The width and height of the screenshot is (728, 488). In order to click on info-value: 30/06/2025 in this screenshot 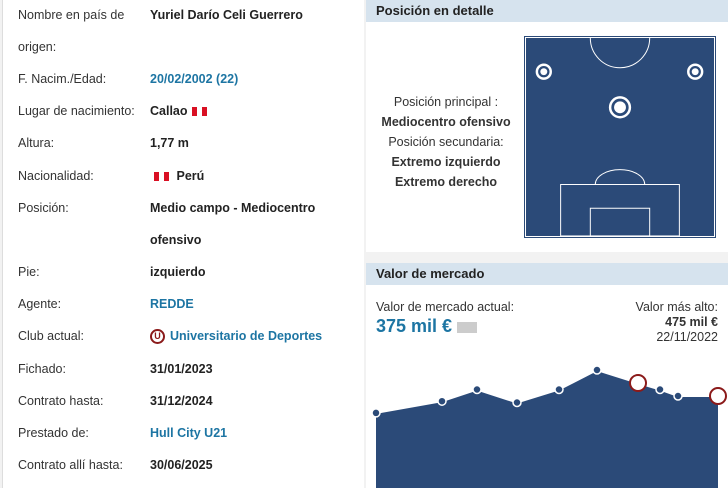, I will do `click(181, 465)`.